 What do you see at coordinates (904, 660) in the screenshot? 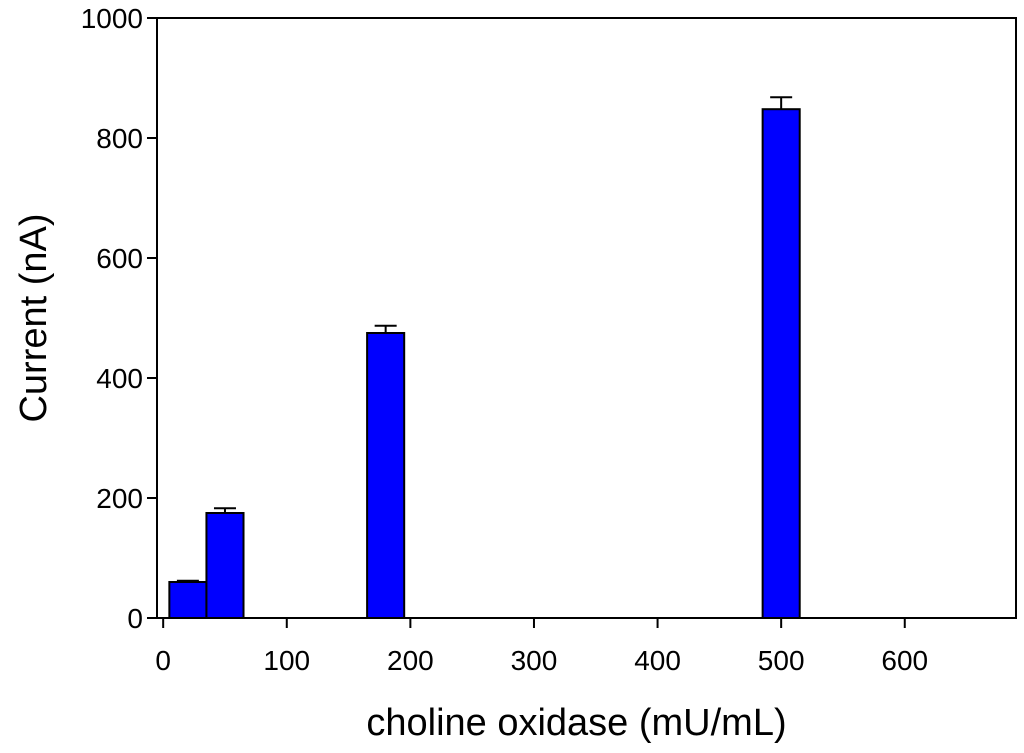
I see `x-tick-label-600: 600` at bounding box center [904, 660].